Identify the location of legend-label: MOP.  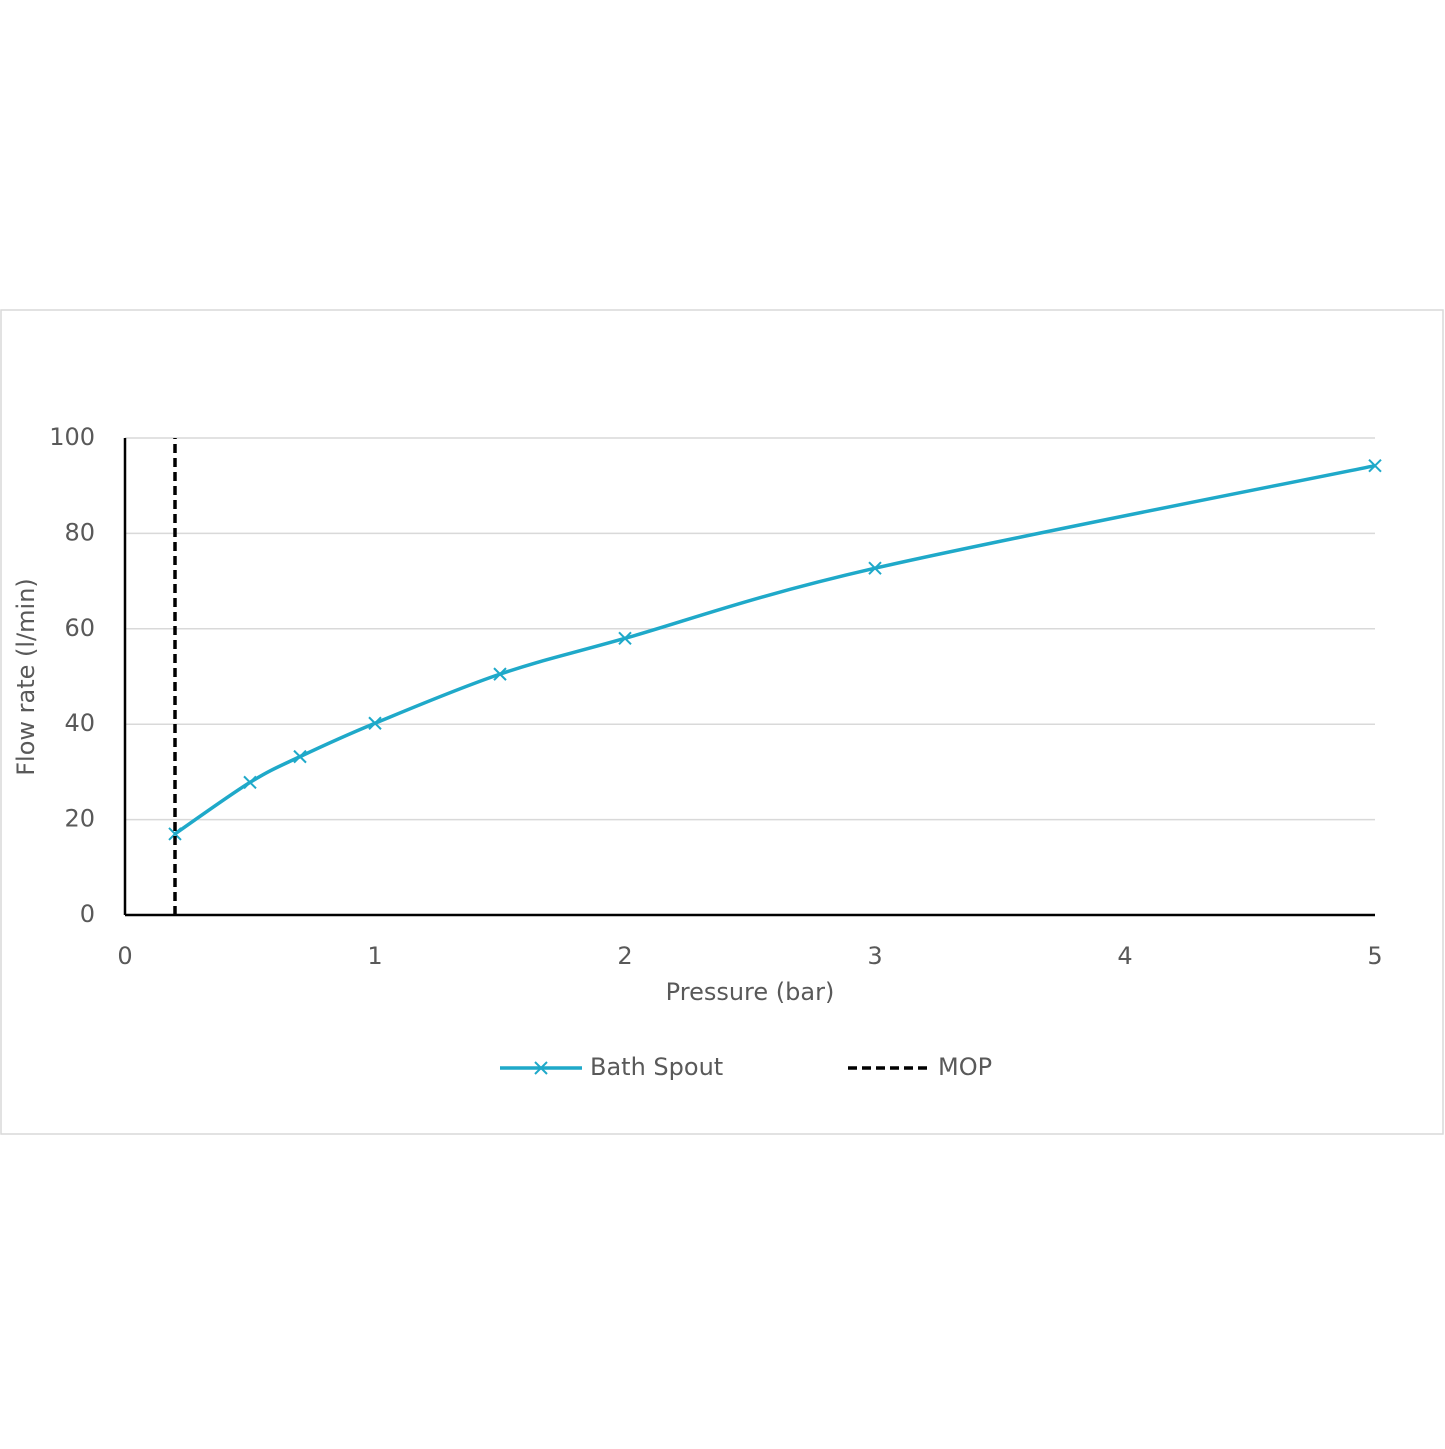
(965, 1067).